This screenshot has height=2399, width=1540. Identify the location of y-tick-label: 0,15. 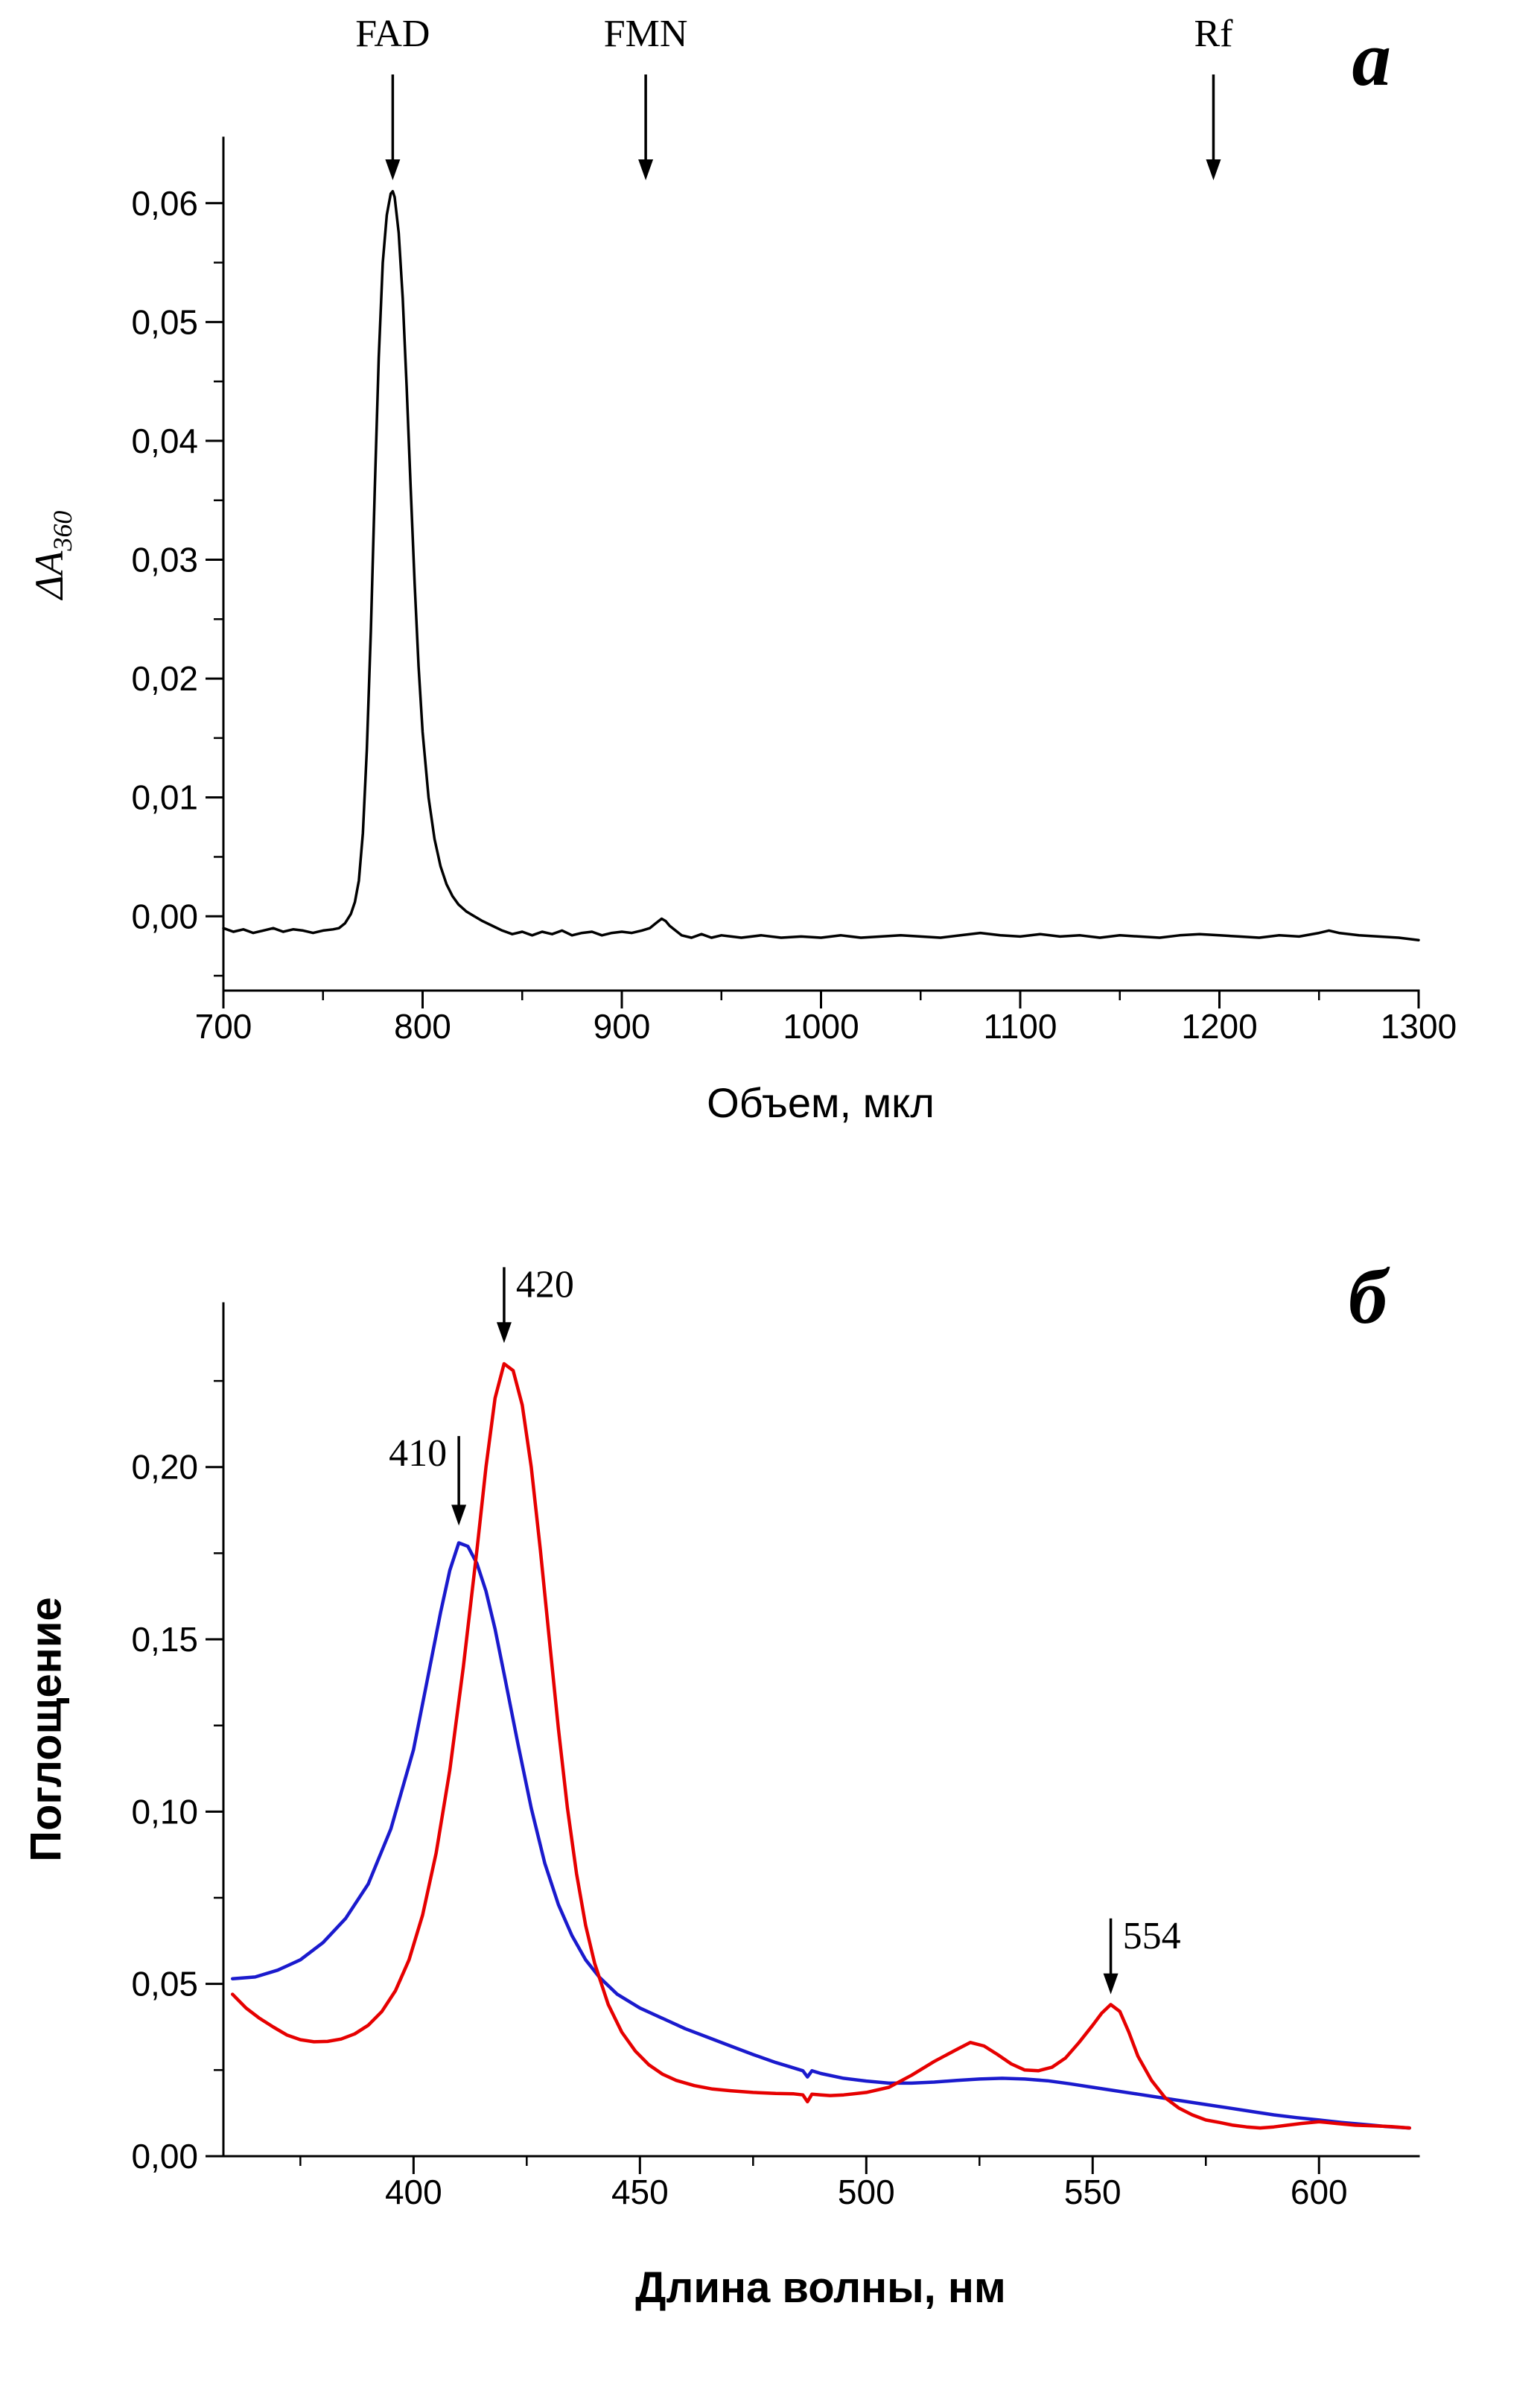
(164, 1639).